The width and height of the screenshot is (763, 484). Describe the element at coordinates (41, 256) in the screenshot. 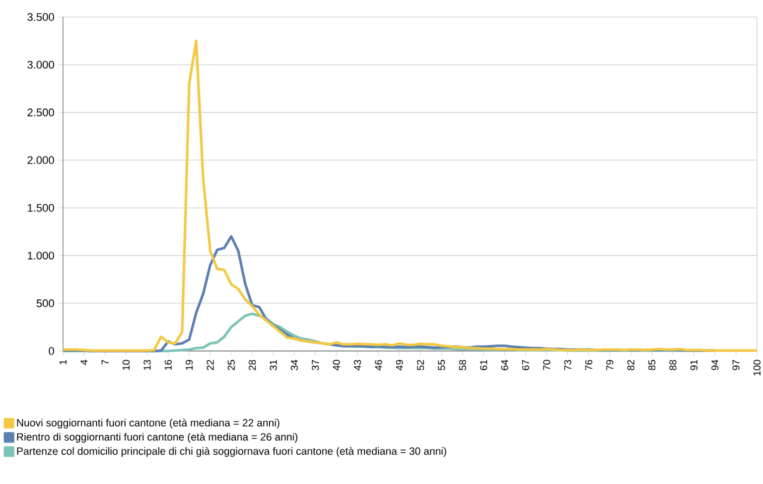

I see `y-tick-label: 1.000` at that location.